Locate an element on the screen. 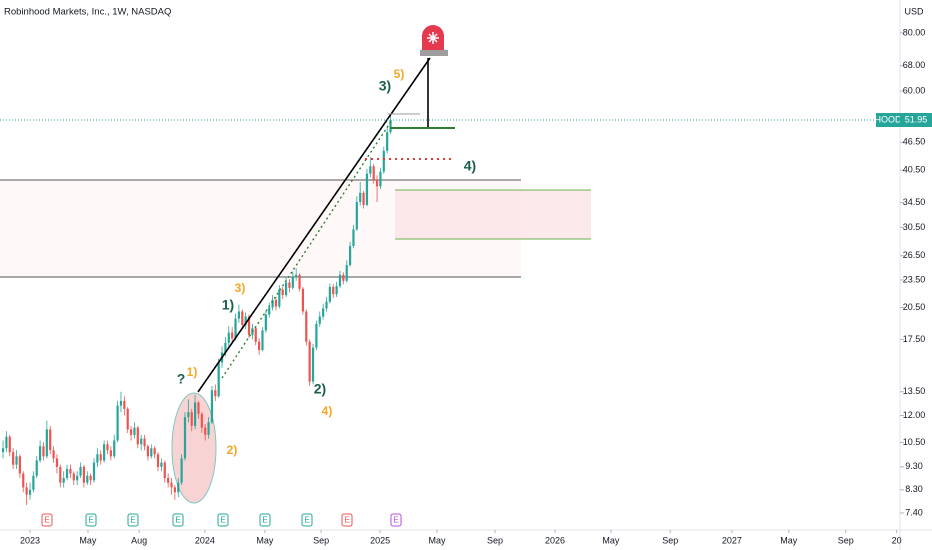  y-tick-label: 26.50 is located at coordinates (914, 255).